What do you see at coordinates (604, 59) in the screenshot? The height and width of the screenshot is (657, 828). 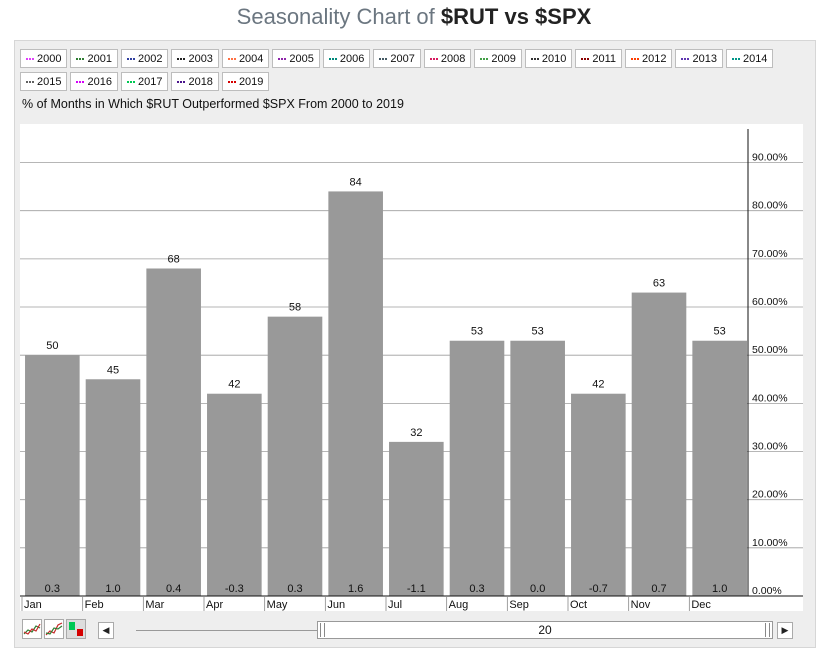 I see `legend-label: 2011` at bounding box center [604, 59].